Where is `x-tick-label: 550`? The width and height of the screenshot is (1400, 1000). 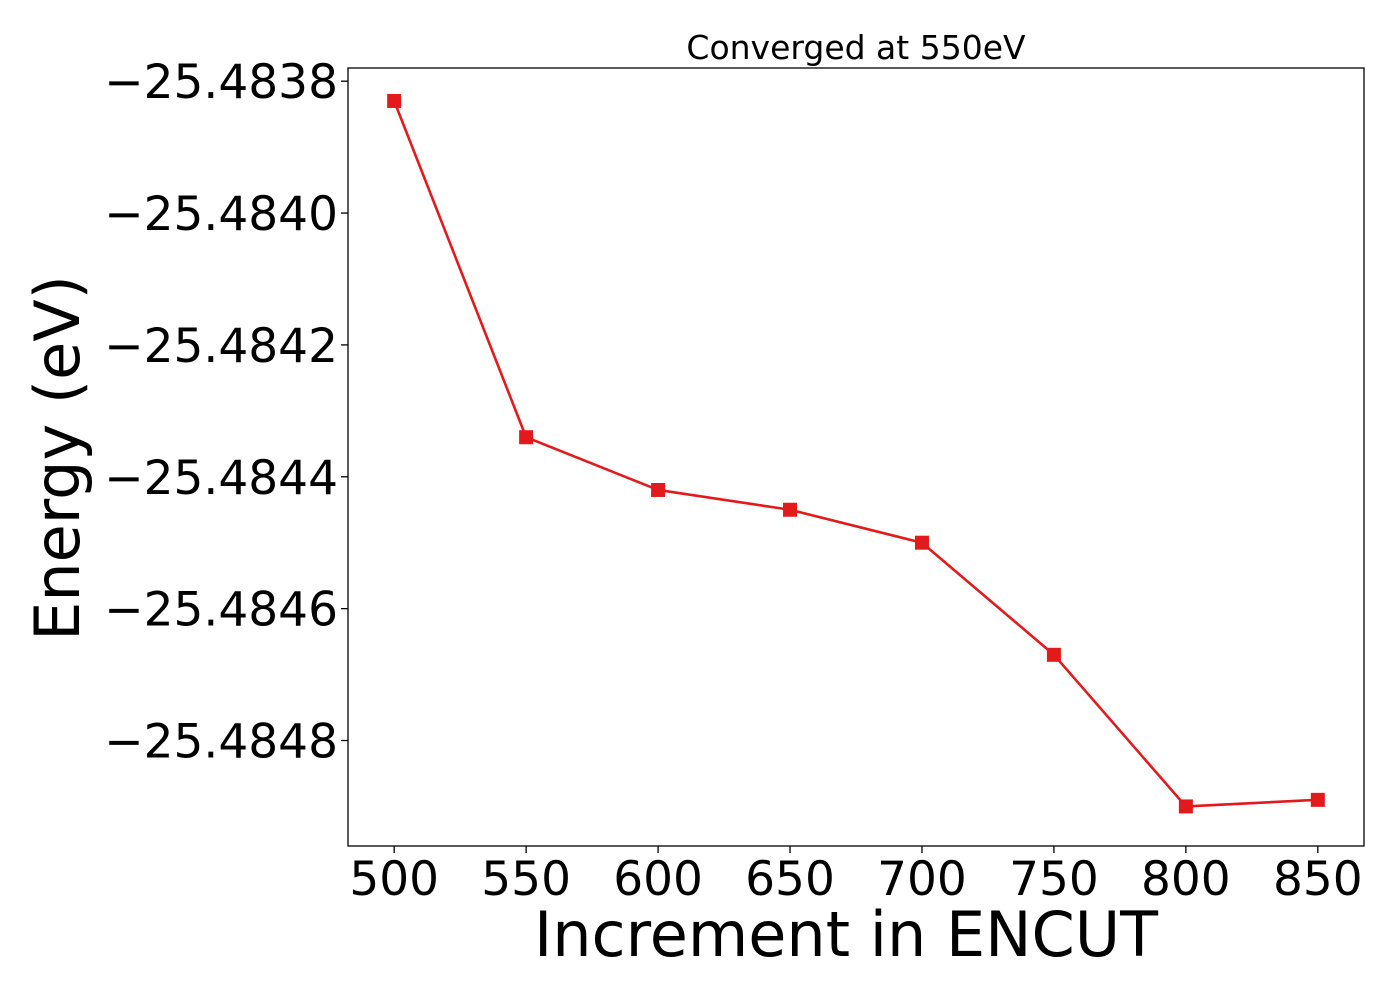 x-tick-label: 550 is located at coordinates (526, 879).